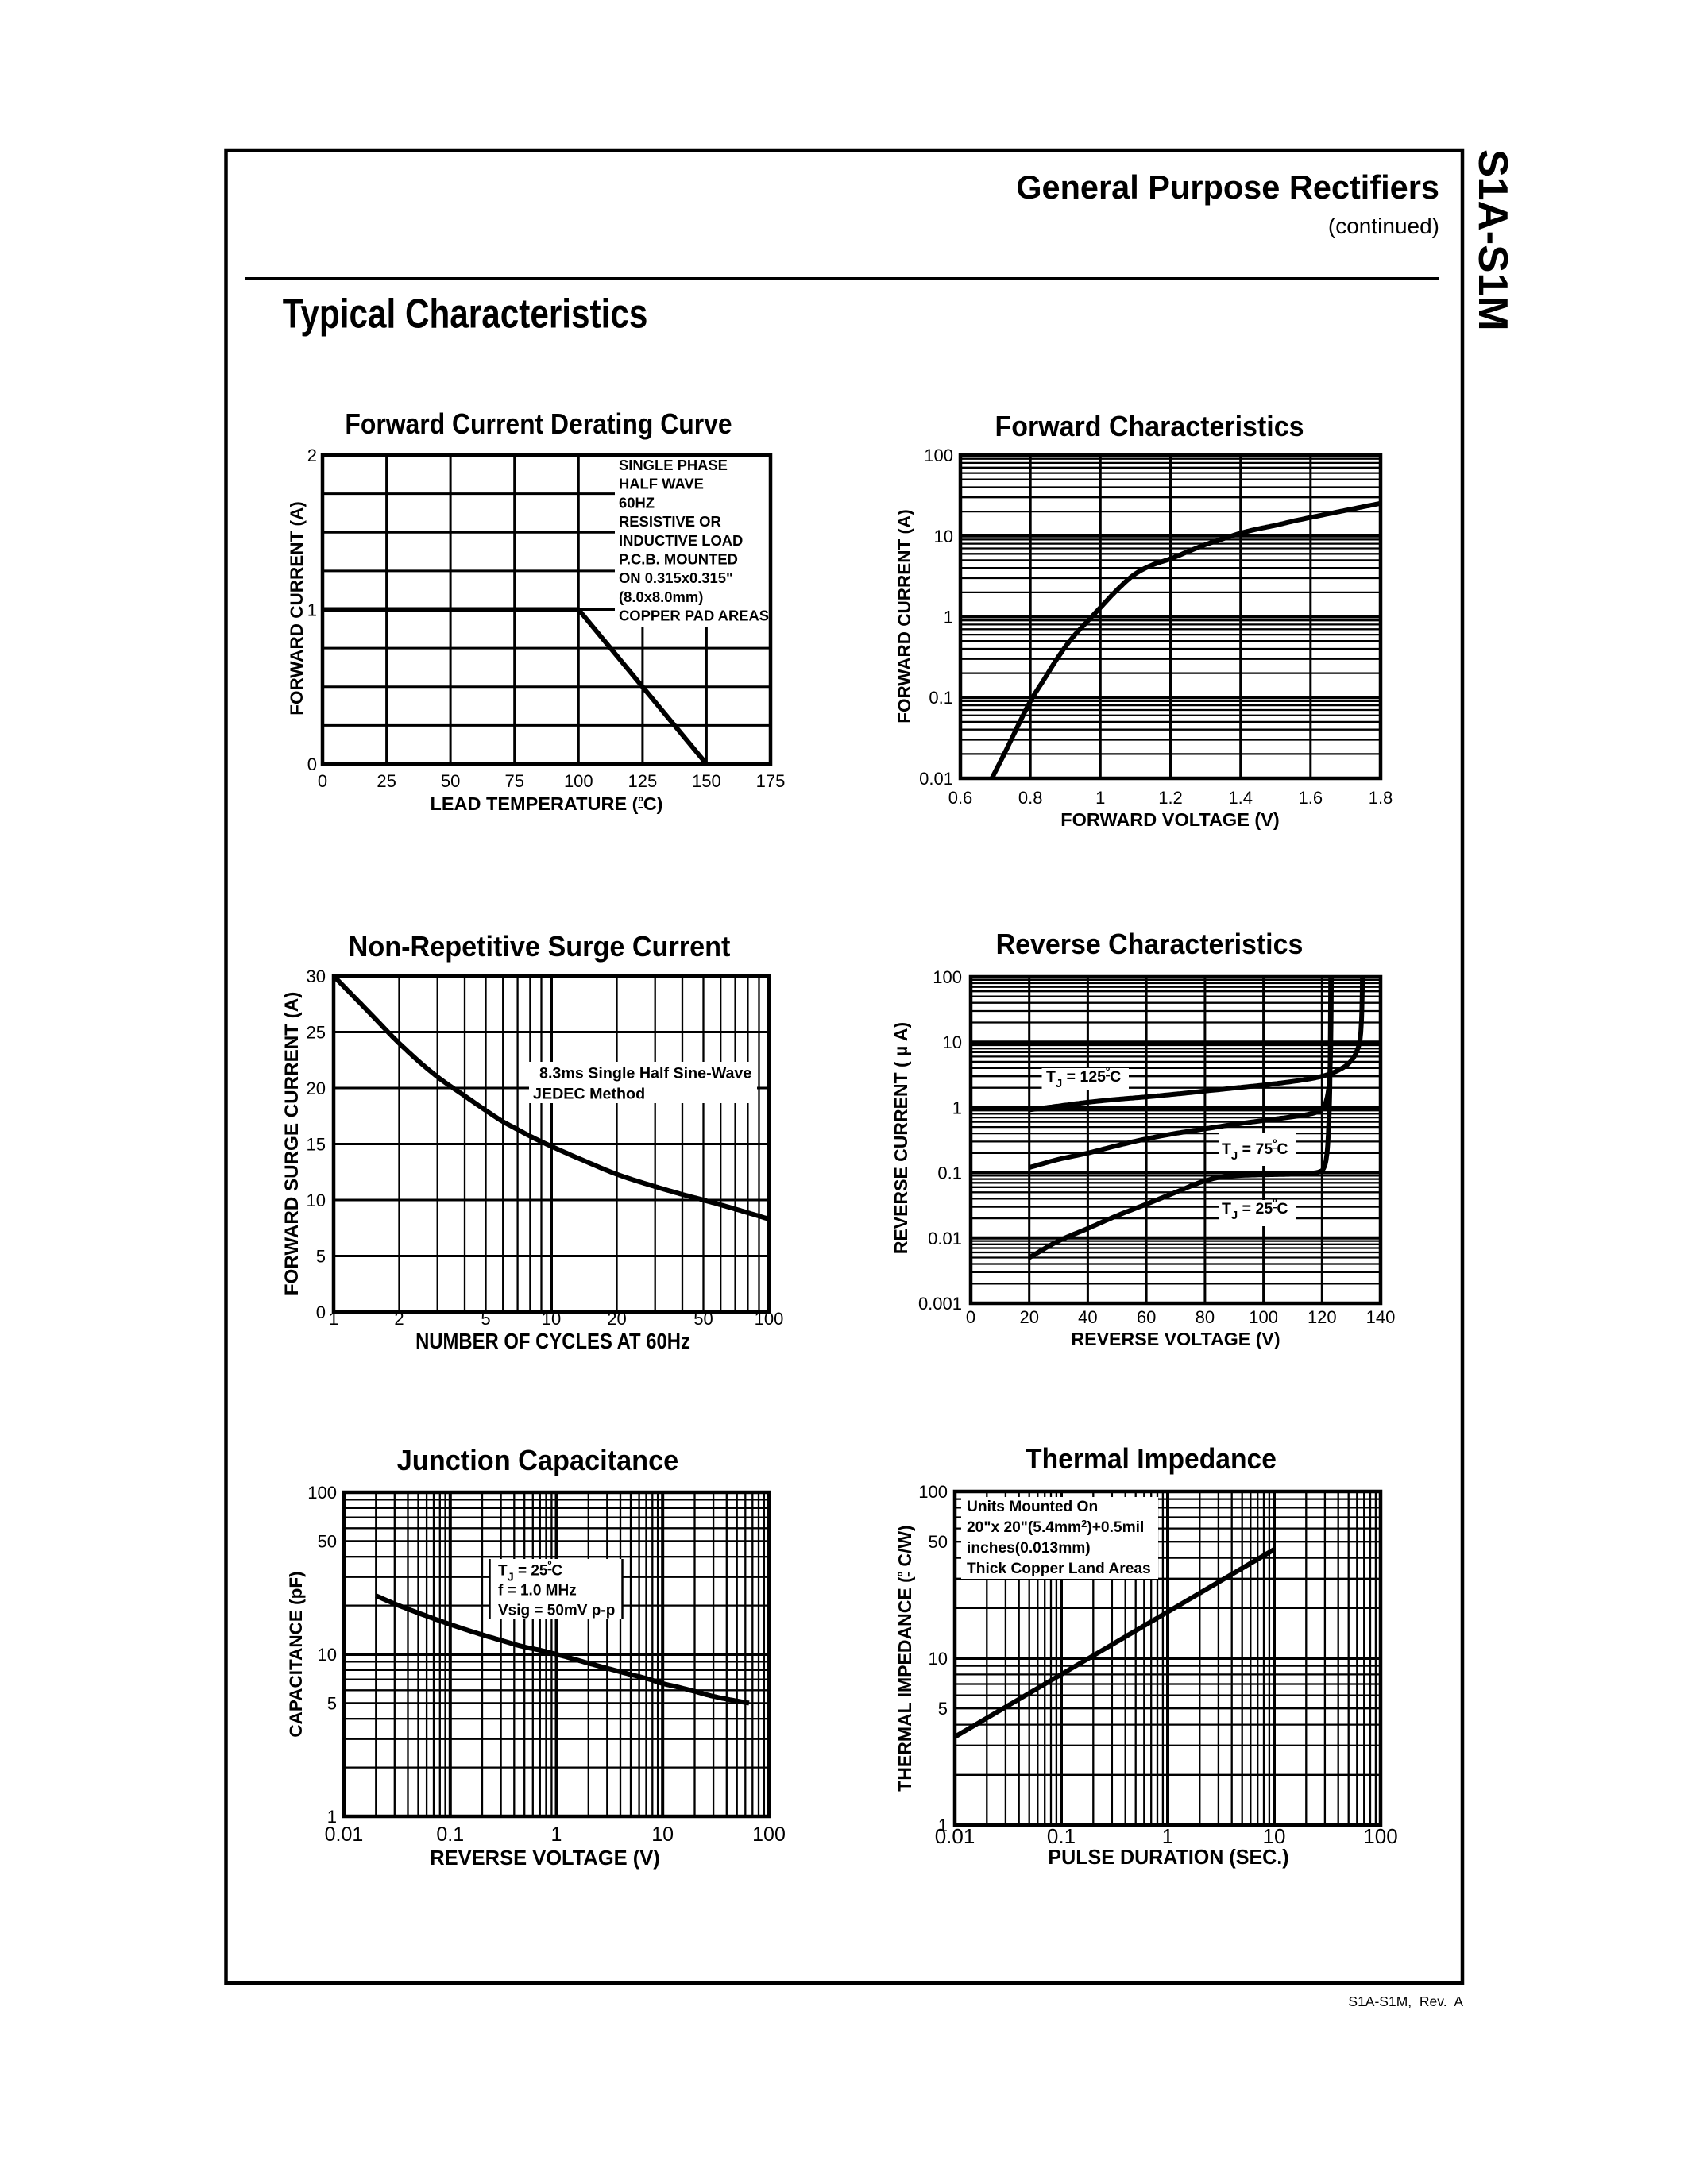  What do you see at coordinates (537, 1591) in the screenshot?
I see `svg-text: f = 1.0 MHz` at bounding box center [537, 1591].